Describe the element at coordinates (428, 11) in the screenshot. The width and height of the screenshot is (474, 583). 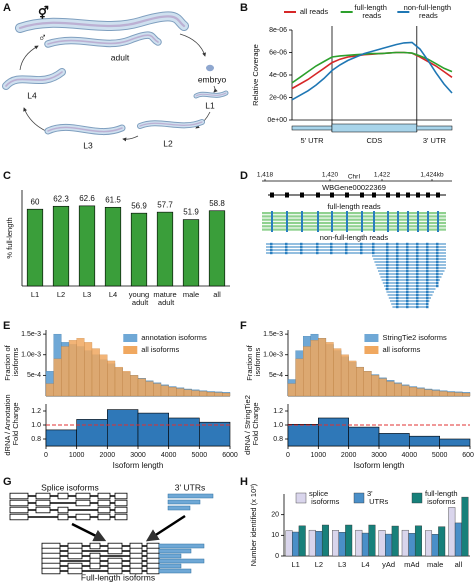
I see `legend-label: non-full-length reads` at that location.